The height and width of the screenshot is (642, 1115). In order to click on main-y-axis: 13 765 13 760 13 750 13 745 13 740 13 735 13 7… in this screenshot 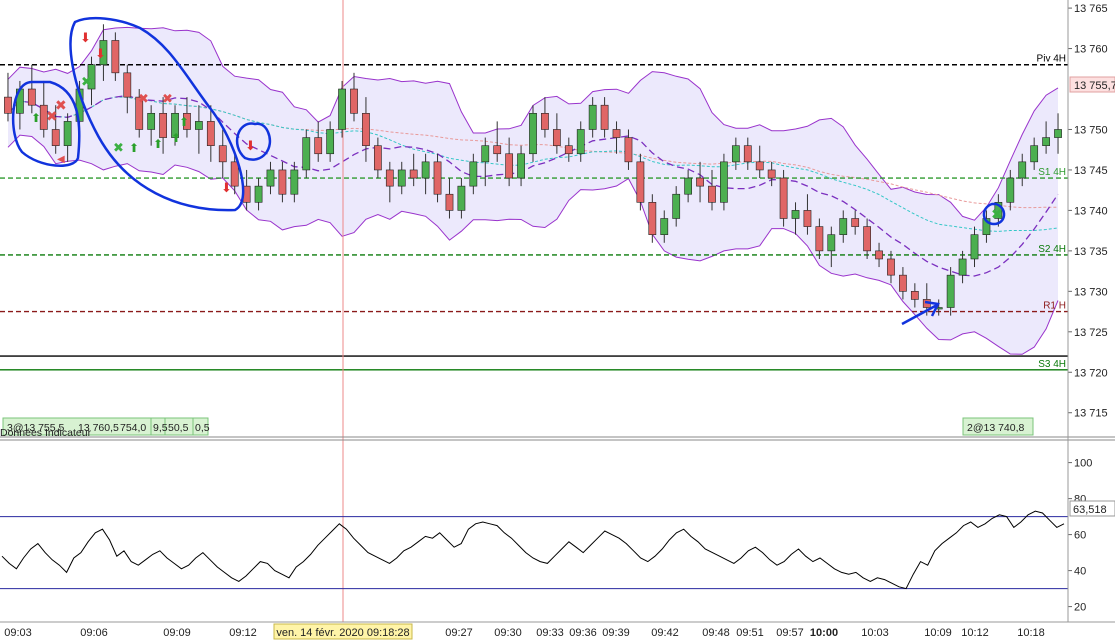, I will do `click(1088, 211)`.